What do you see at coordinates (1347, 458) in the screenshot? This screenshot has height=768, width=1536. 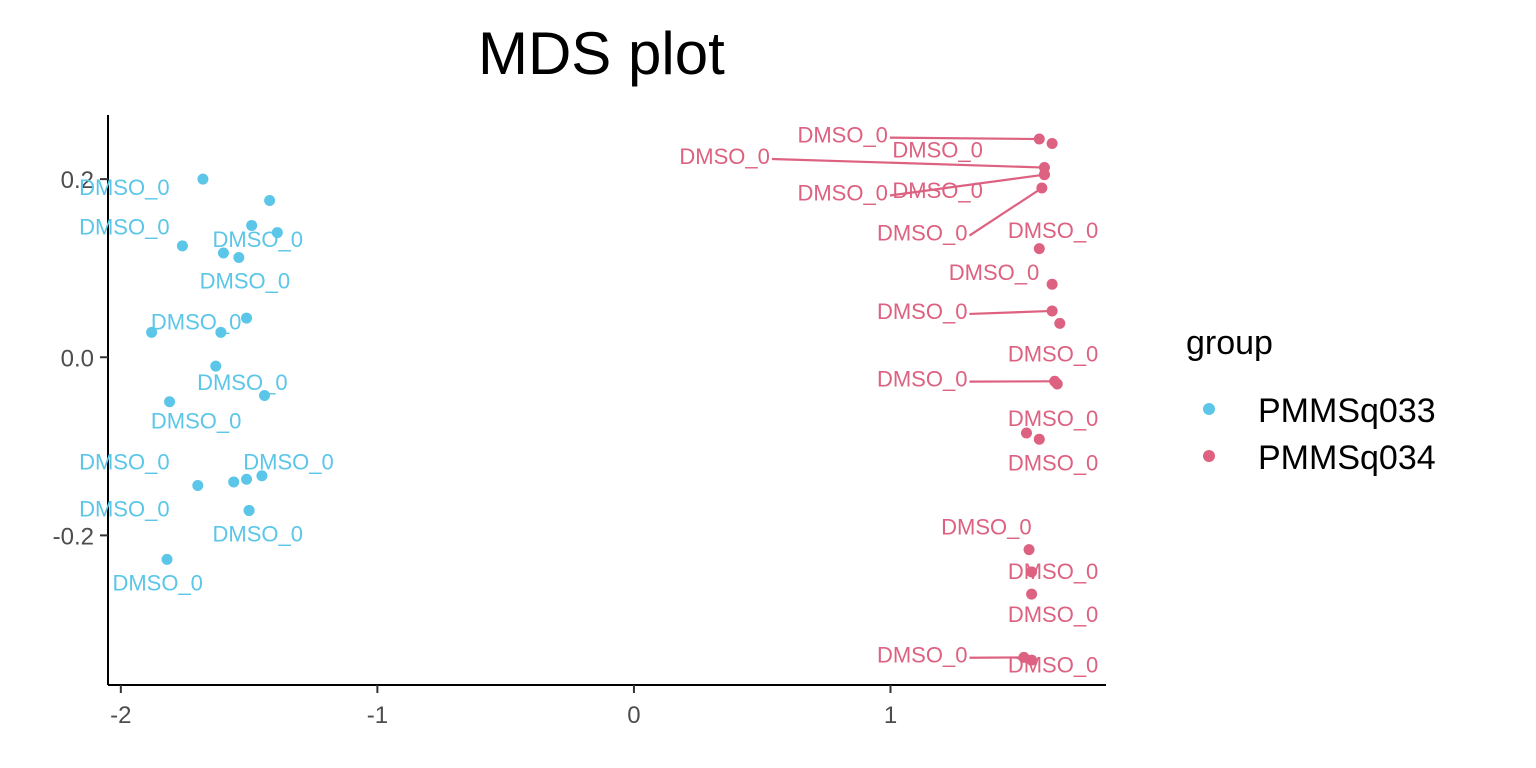 I see `legend-entry-label: PMMSq034` at bounding box center [1347, 458].